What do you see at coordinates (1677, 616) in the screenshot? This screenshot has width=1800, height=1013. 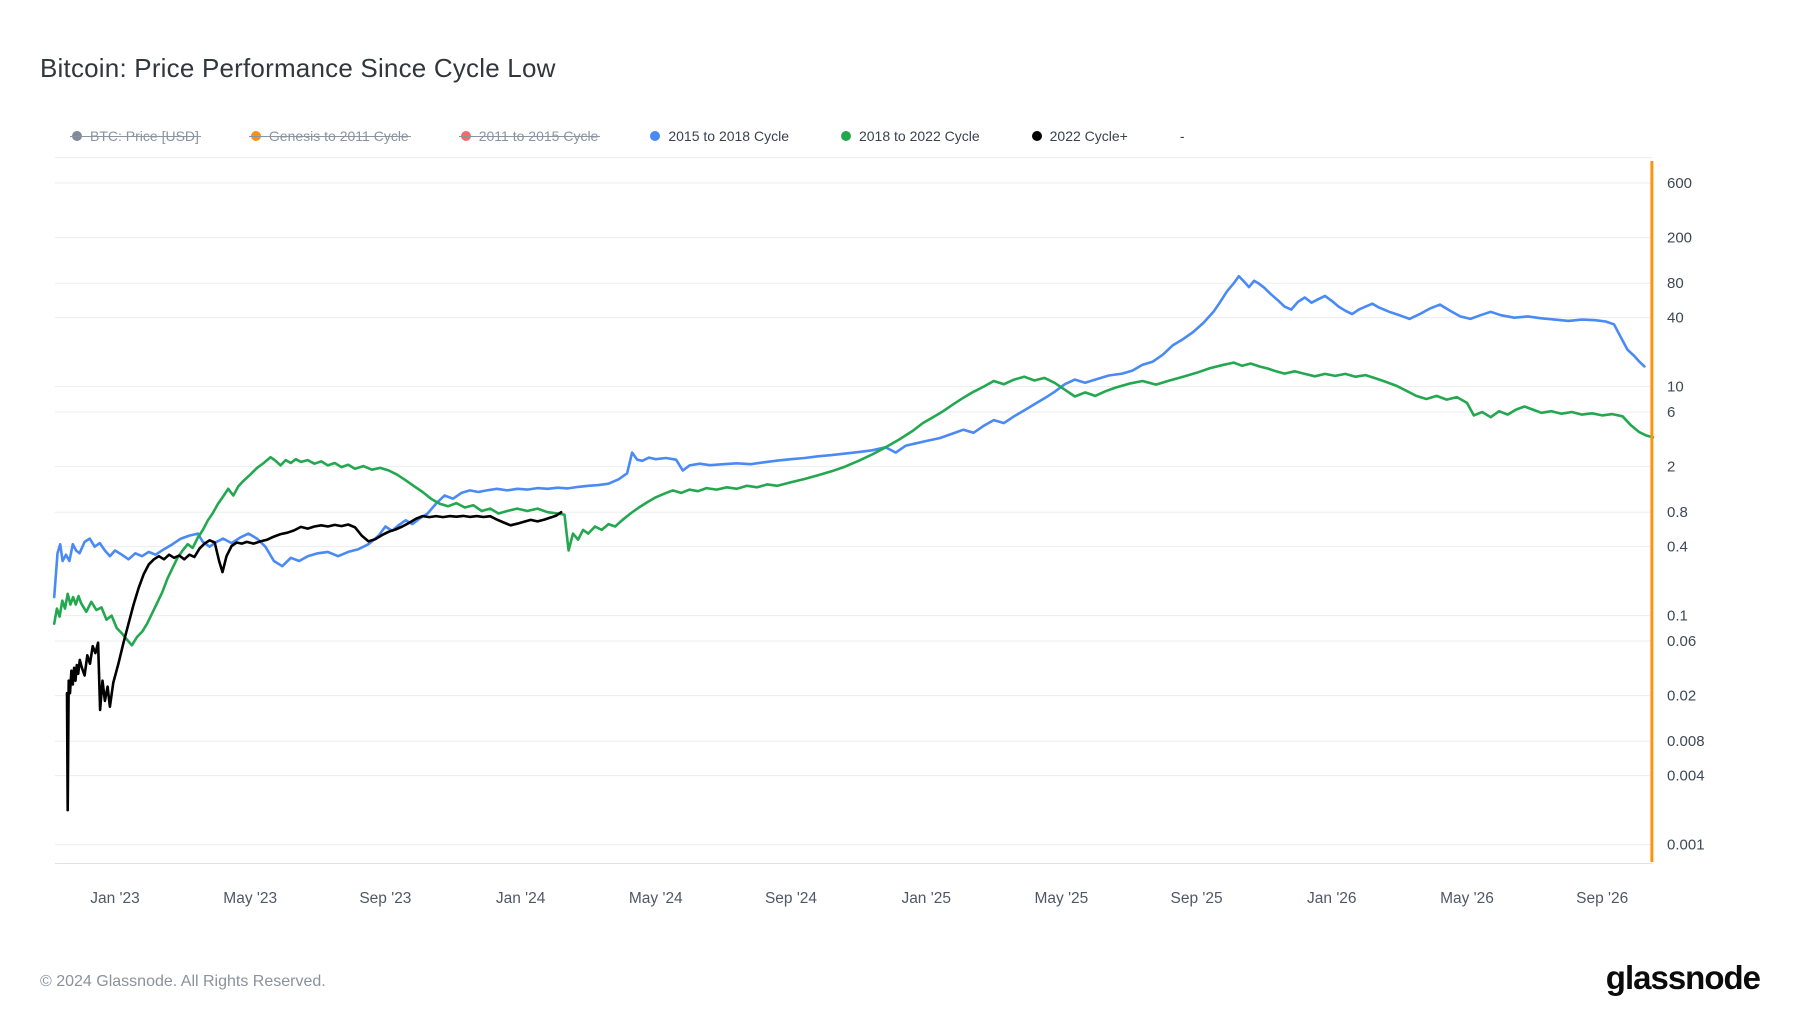 I see `y-tick-label: 0.1` at bounding box center [1677, 616].